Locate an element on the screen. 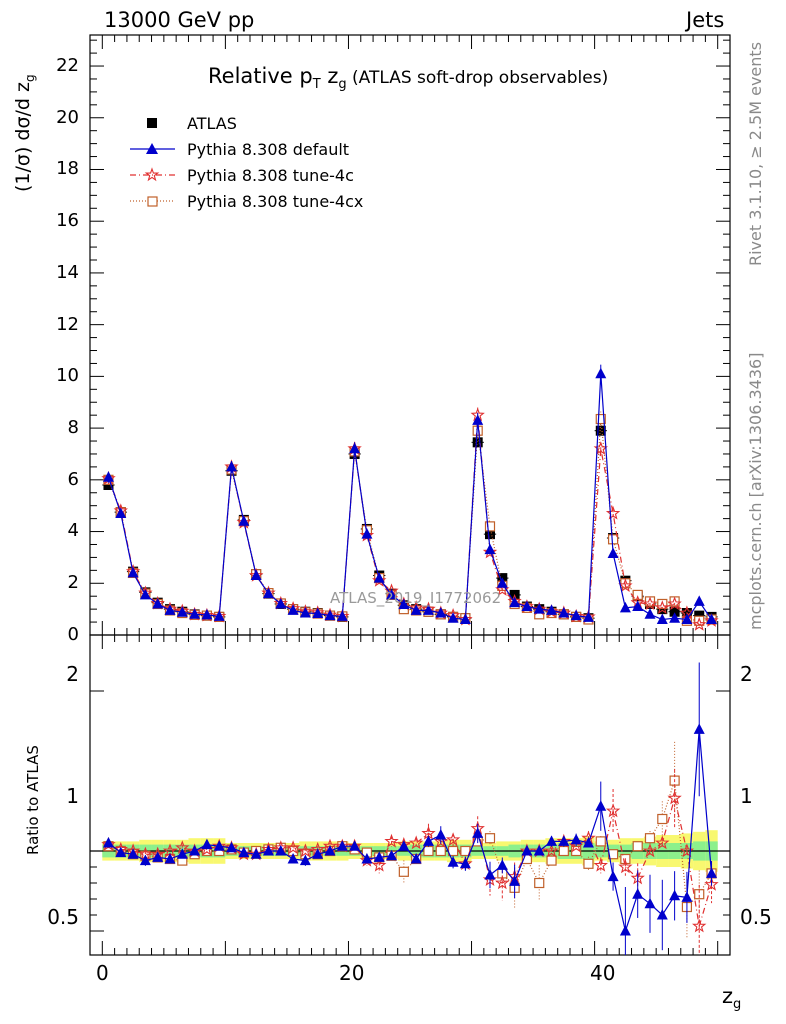  title-main: Relative p is located at coordinates (260, 76).